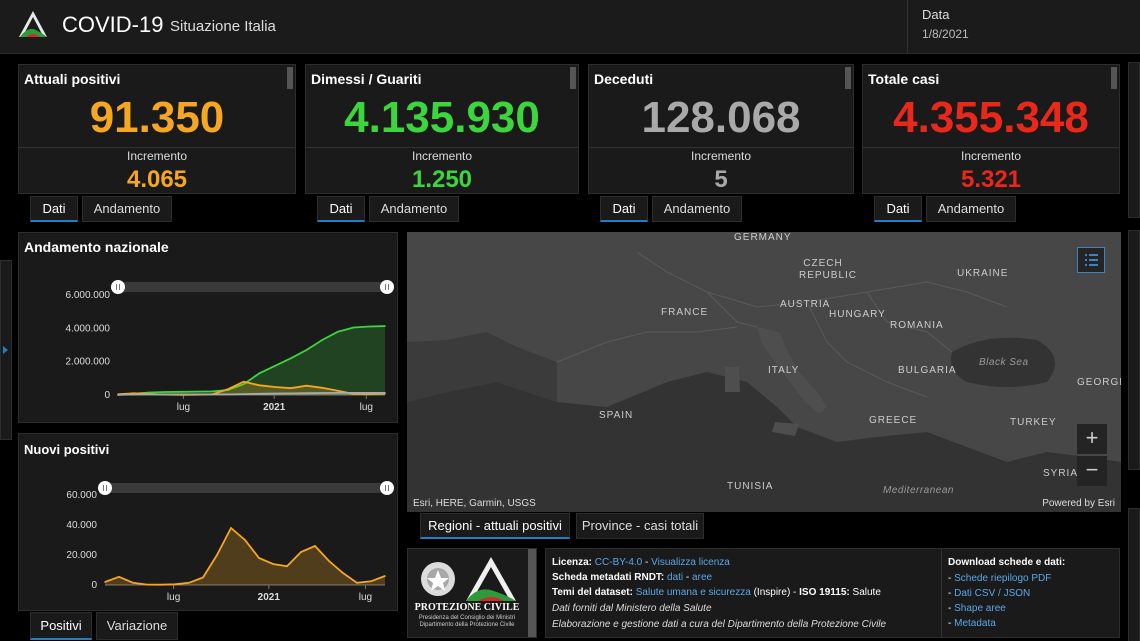 This screenshot has height=641, width=1140. I want to click on download-csv-link: Dati CSV / JSON, so click(992, 593).